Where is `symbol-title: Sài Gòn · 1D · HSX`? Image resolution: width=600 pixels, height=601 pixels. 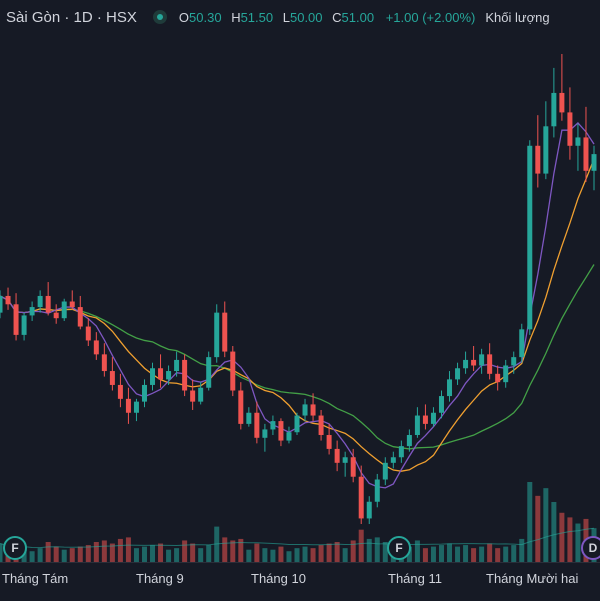 symbol-title: Sài Gòn · 1D · HSX is located at coordinates (71, 17).